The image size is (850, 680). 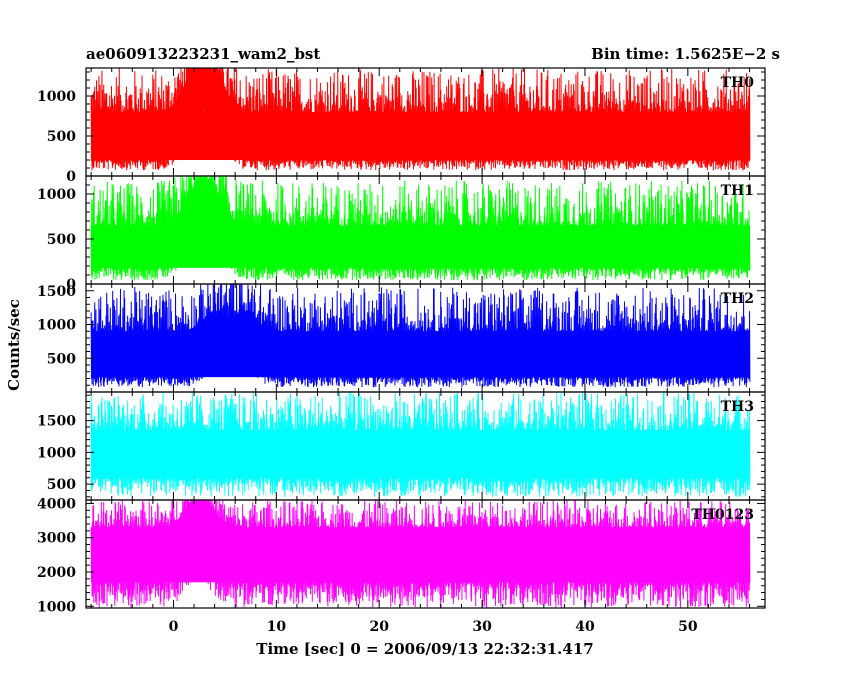 I want to click on x-axis-tick-labels: 0 10 20 30 40 50, so click(x=433, y=627).